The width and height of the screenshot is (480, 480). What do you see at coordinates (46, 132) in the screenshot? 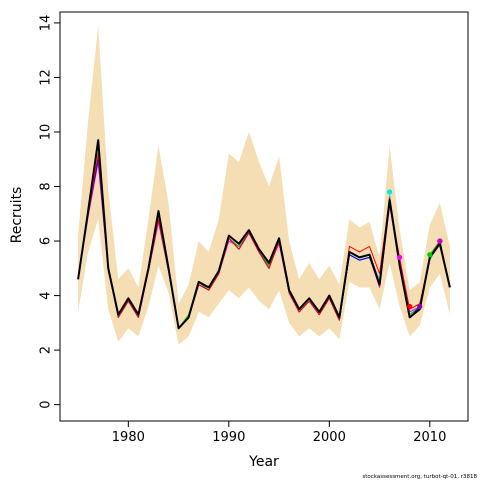
I see `y-tick-label: 10` at bounding box center [46, 132].